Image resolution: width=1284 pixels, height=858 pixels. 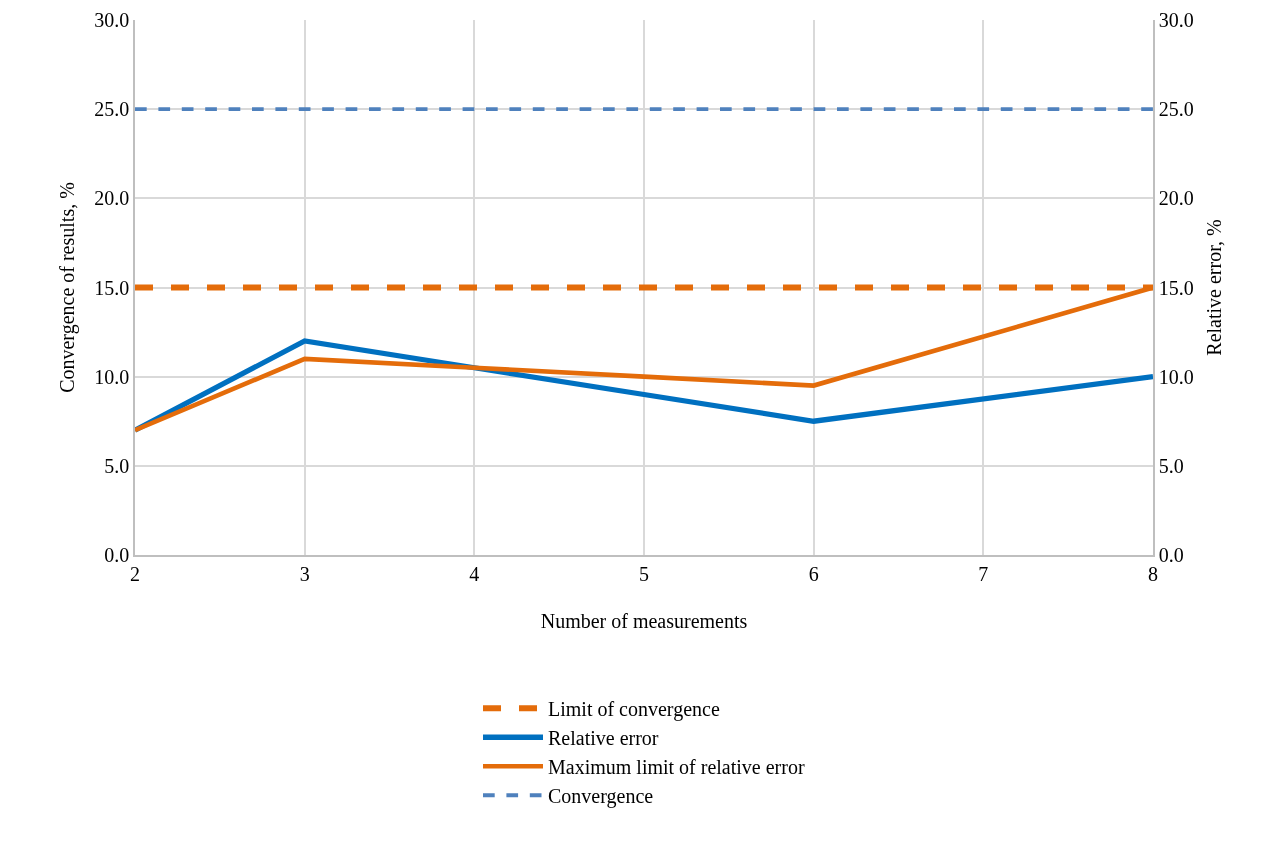 What do you see at coordinates (304, 573) in the screenshot?
I see `x-tick-label: 3` at bounding box center [304, 573].